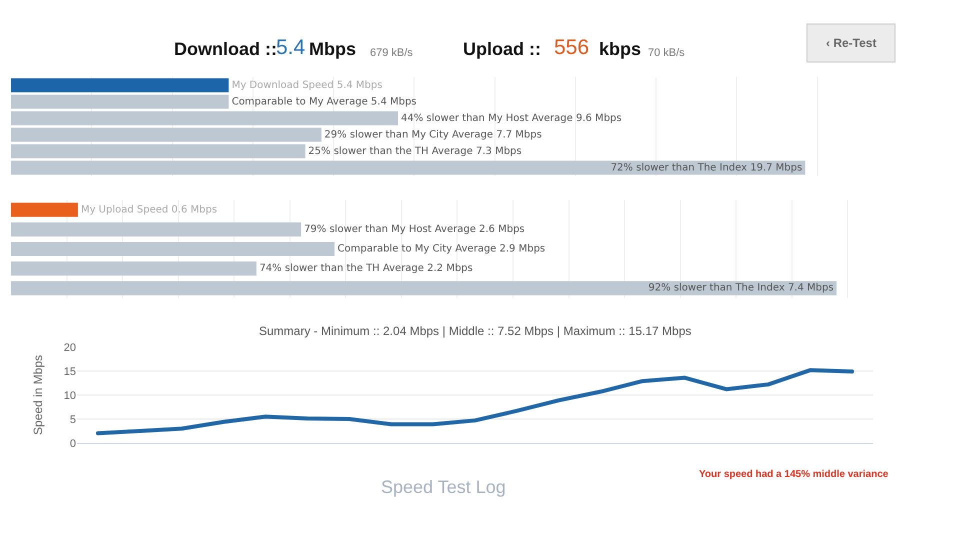  Describe the element at coordinates (851, 43) in the screenshot. I see `text: ‹ Re-Test` at that location.